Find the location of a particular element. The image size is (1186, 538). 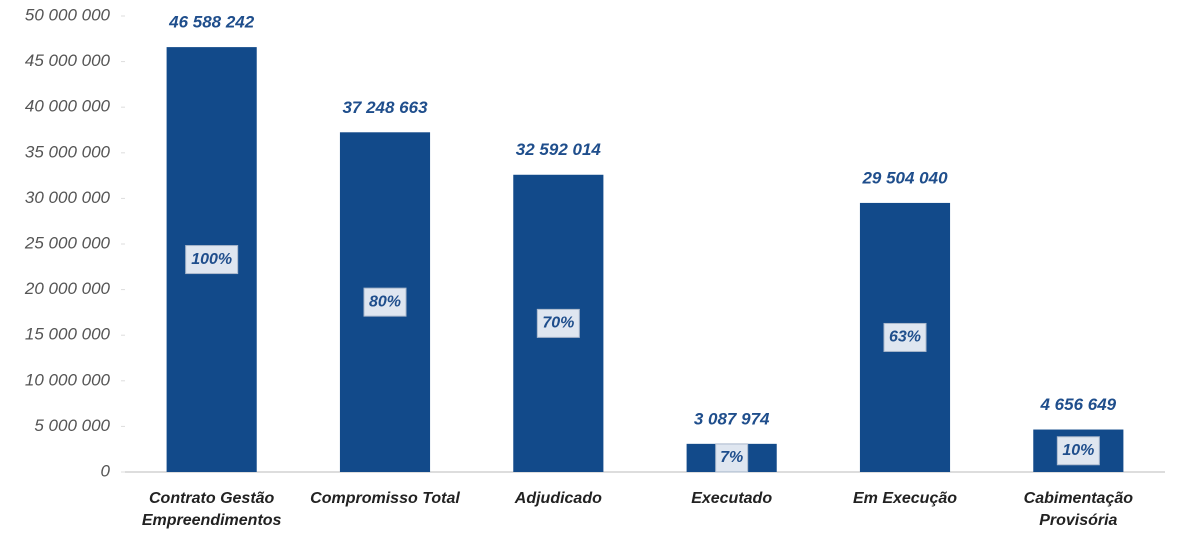

share-label: 70% is located at coordinates (558, 323).